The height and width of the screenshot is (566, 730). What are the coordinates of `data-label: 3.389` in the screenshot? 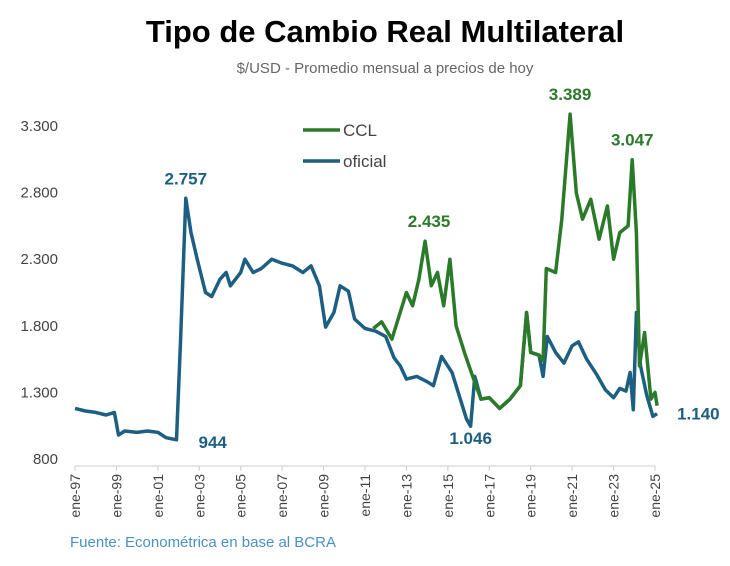 It's located at (570, 94).